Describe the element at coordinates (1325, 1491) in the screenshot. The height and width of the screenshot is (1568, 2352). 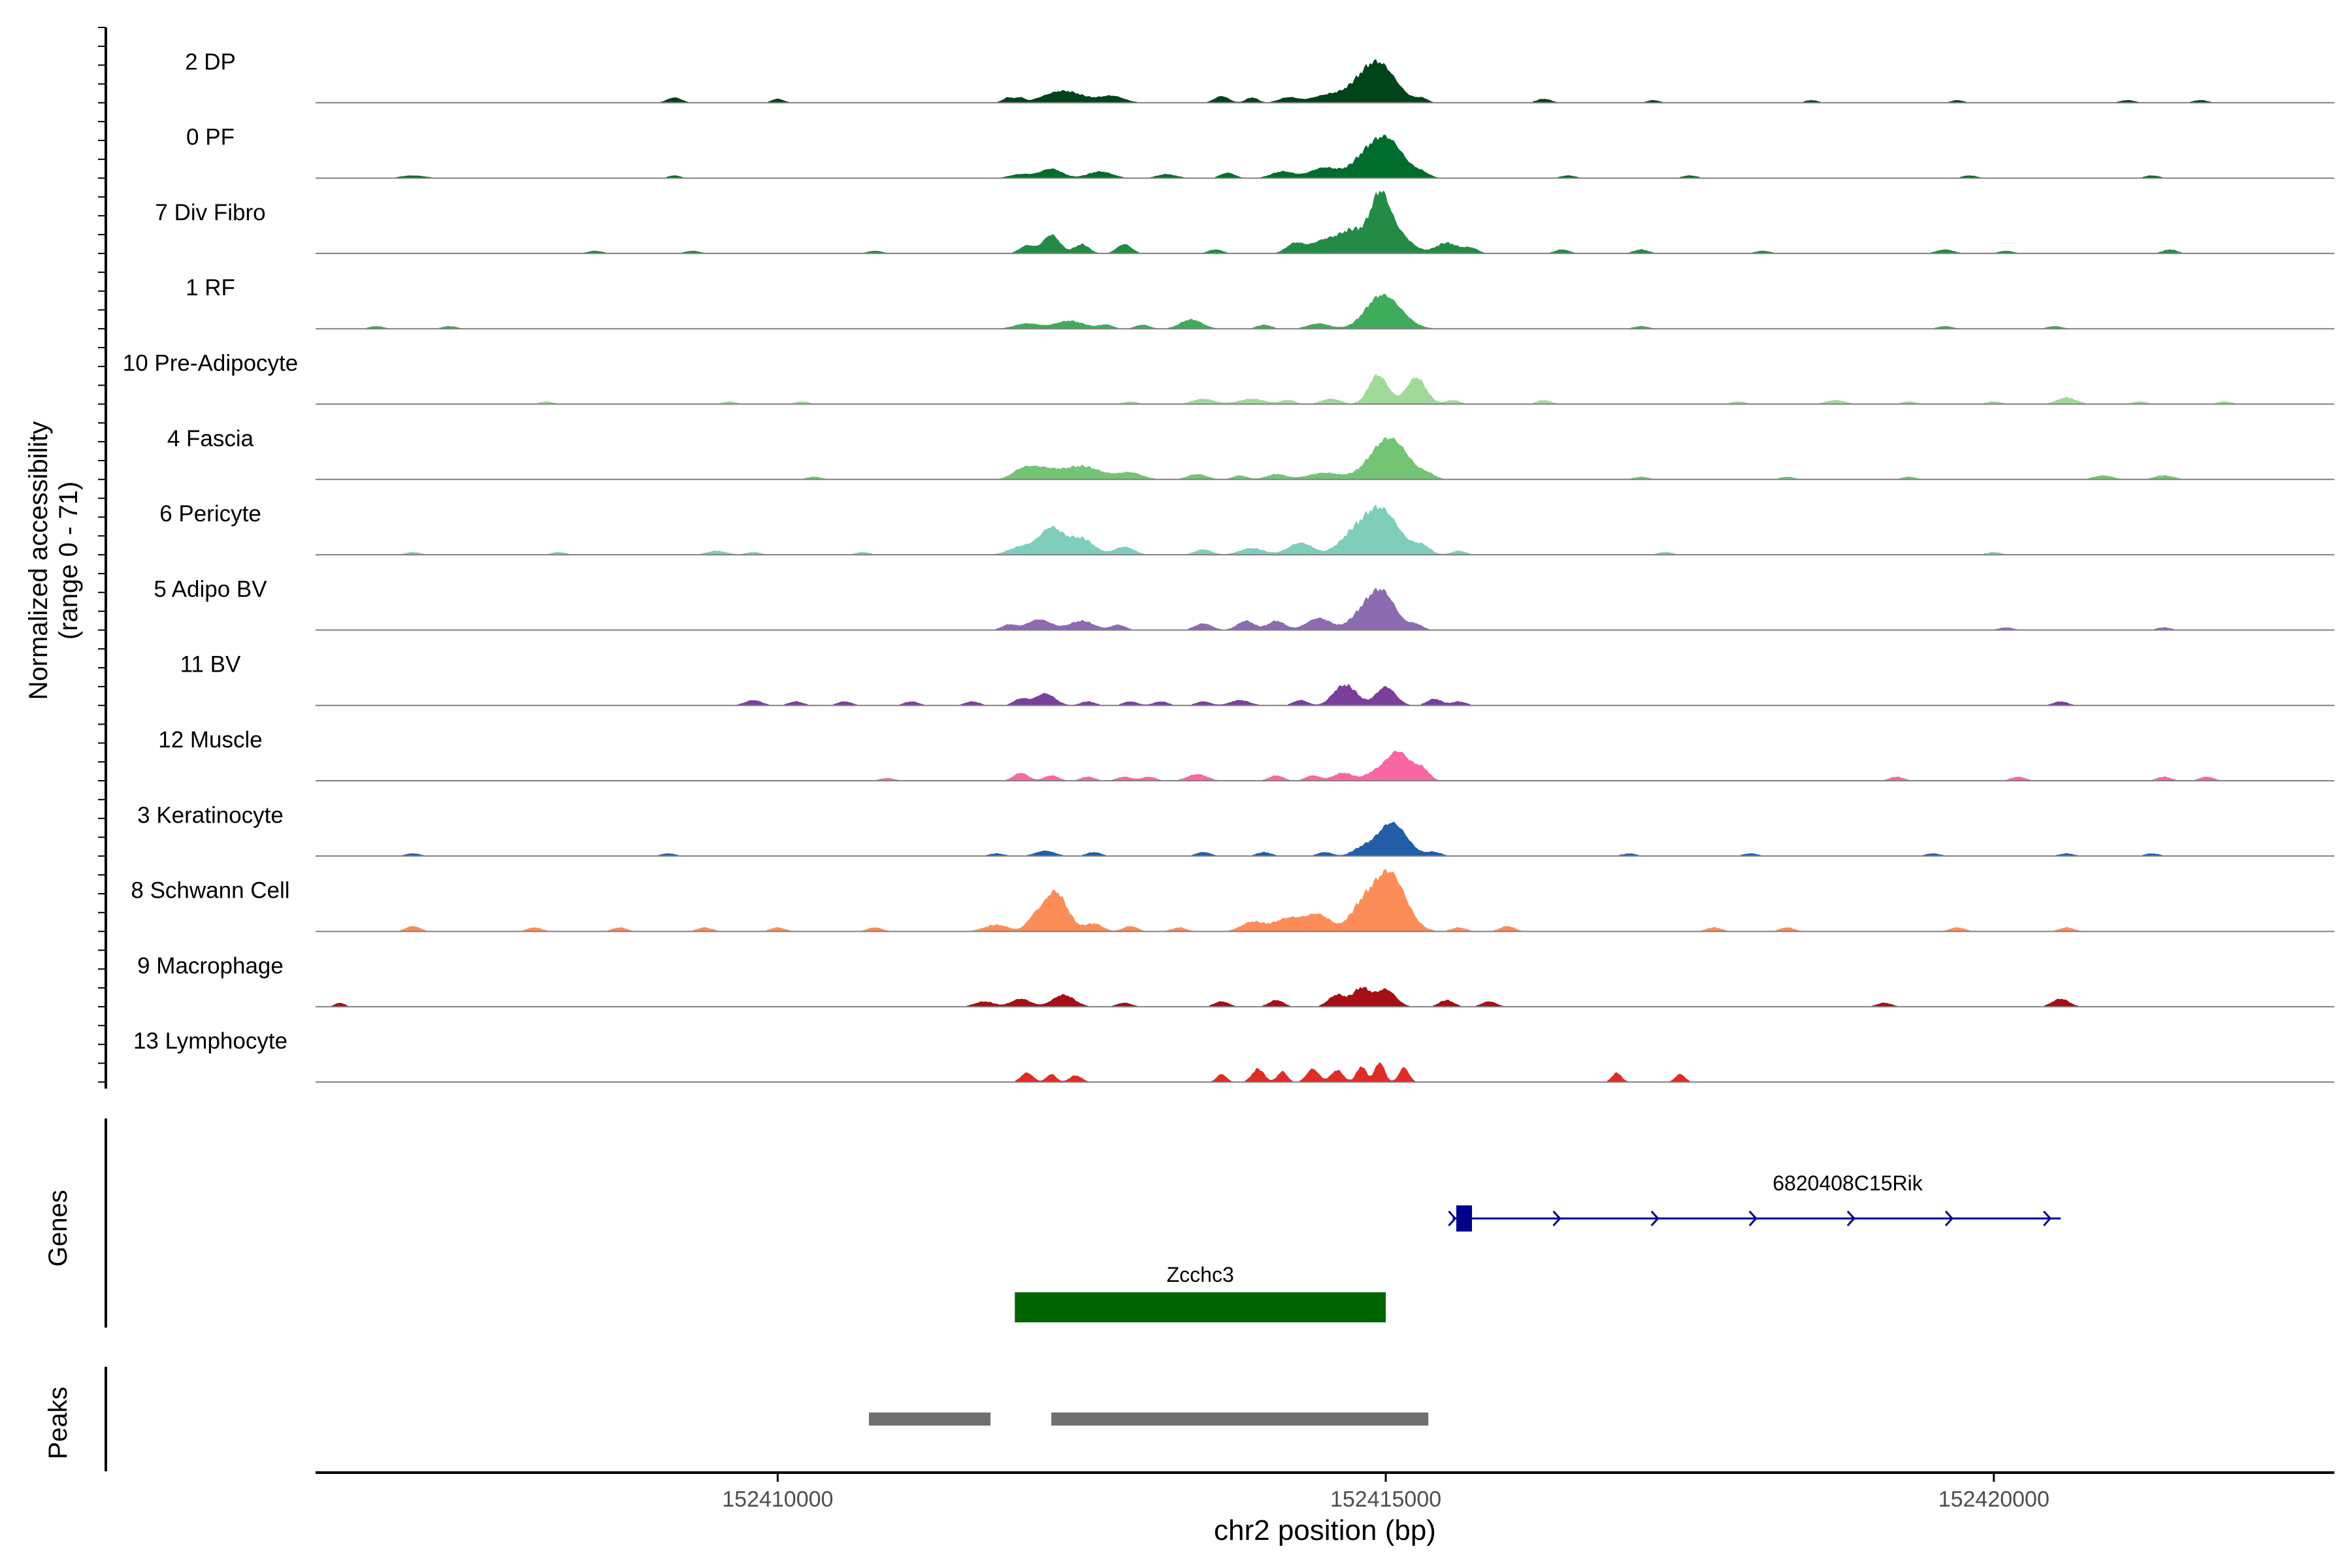
I see `x-axis: 152410000 152415000 152420000` at that location.